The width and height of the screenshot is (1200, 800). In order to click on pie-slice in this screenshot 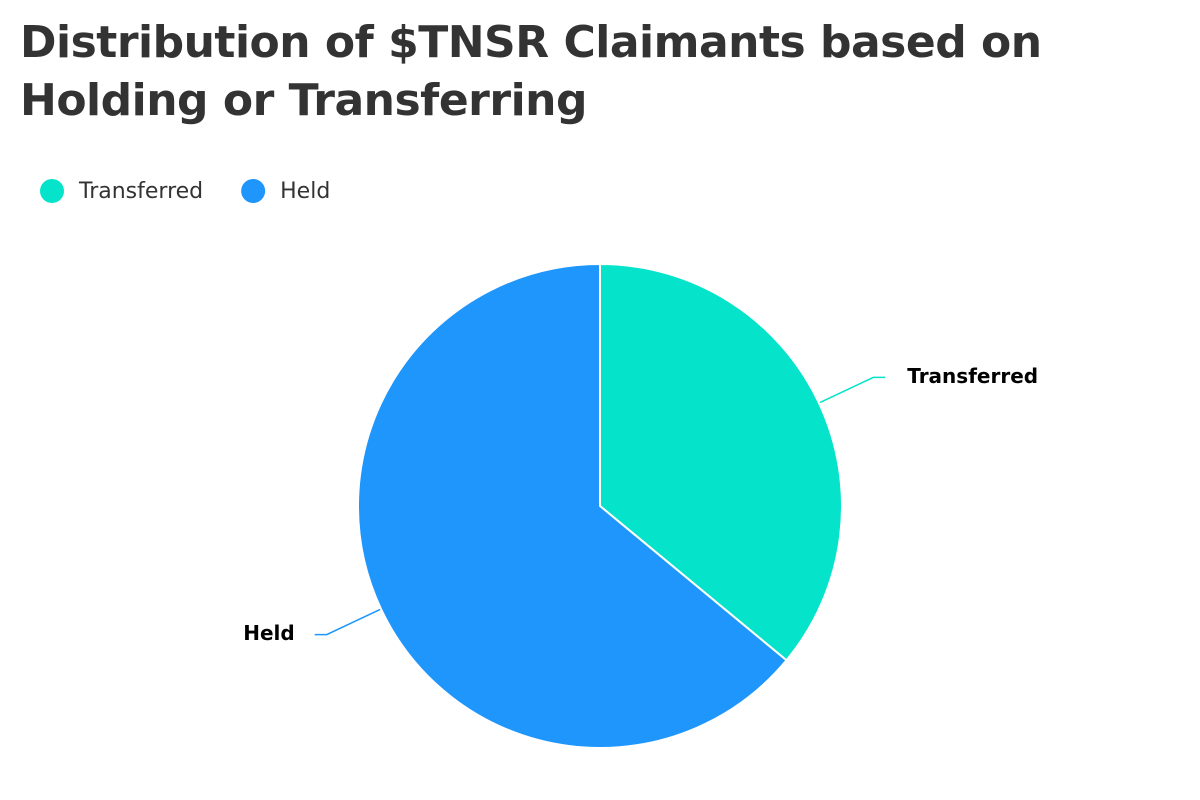, I will do `click(721, 462)`.